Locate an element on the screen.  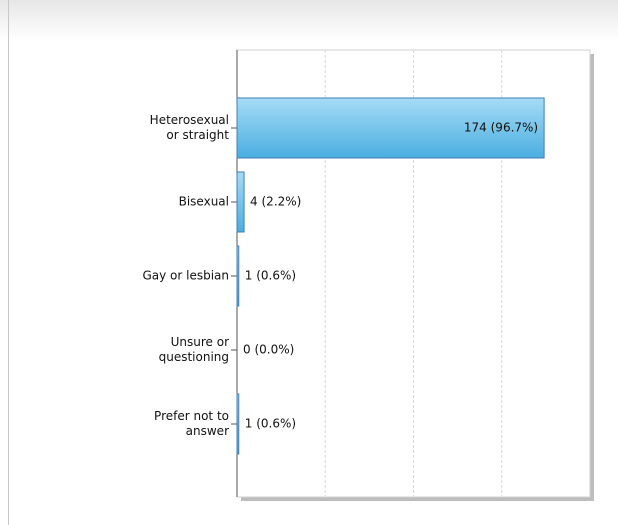
y-tick-label: Heterosexual or straight is located at coordinates (189, 127).